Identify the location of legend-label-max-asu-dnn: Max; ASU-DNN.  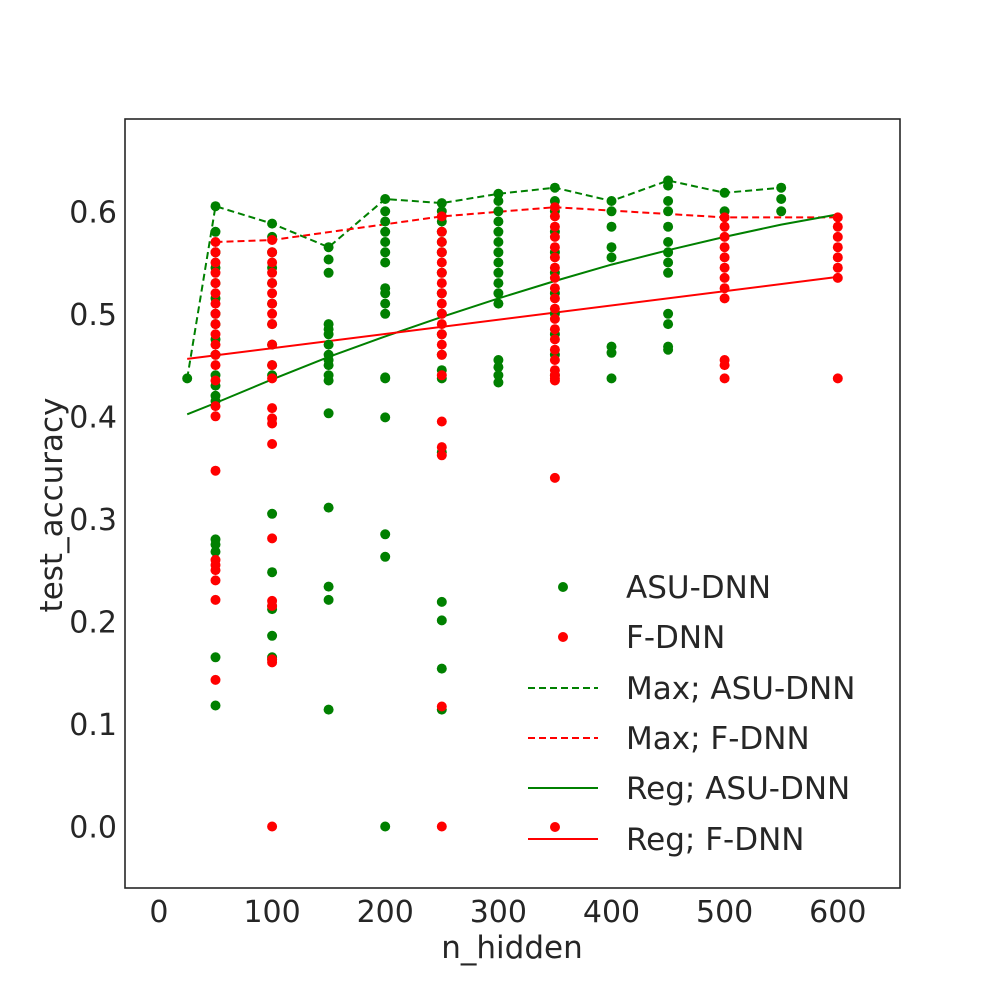
(740, 689).